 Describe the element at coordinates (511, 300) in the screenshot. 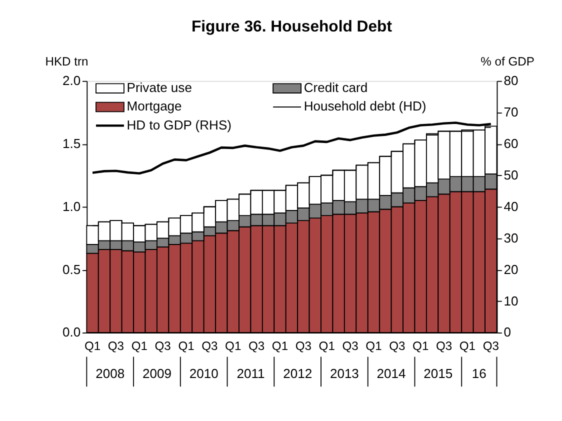

I see `y2-tick-label: 10` at that location.